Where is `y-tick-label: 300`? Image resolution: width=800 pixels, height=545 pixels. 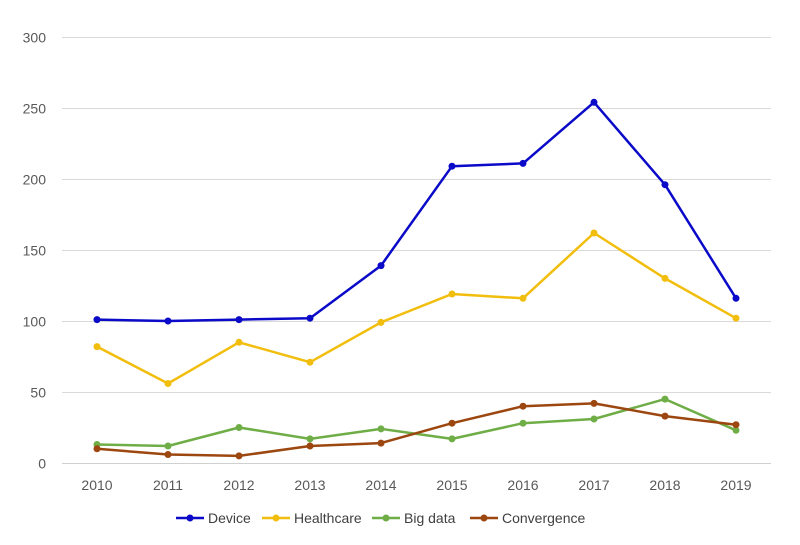
y-tick-label: 300 is located at coordinates (35, 38).